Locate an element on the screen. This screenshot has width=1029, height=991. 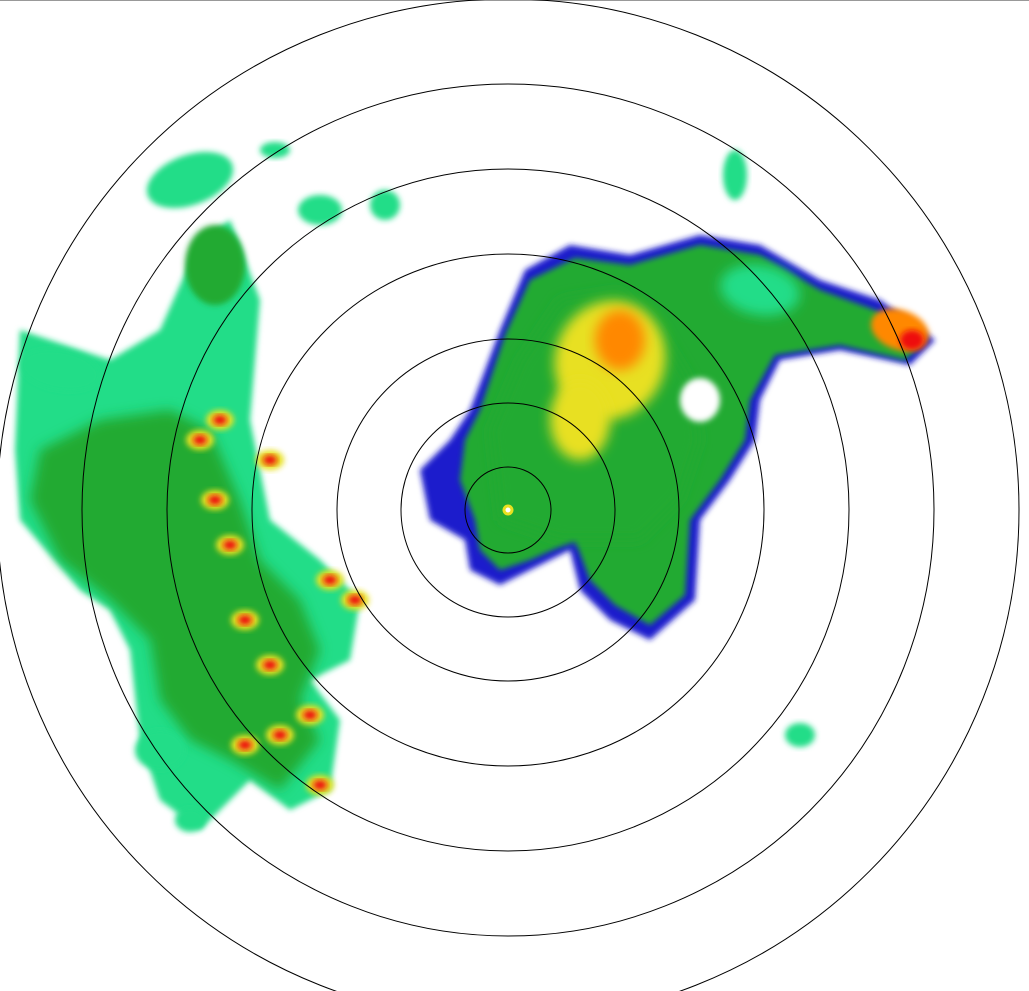
top-border is located at coordinates (514, 0).